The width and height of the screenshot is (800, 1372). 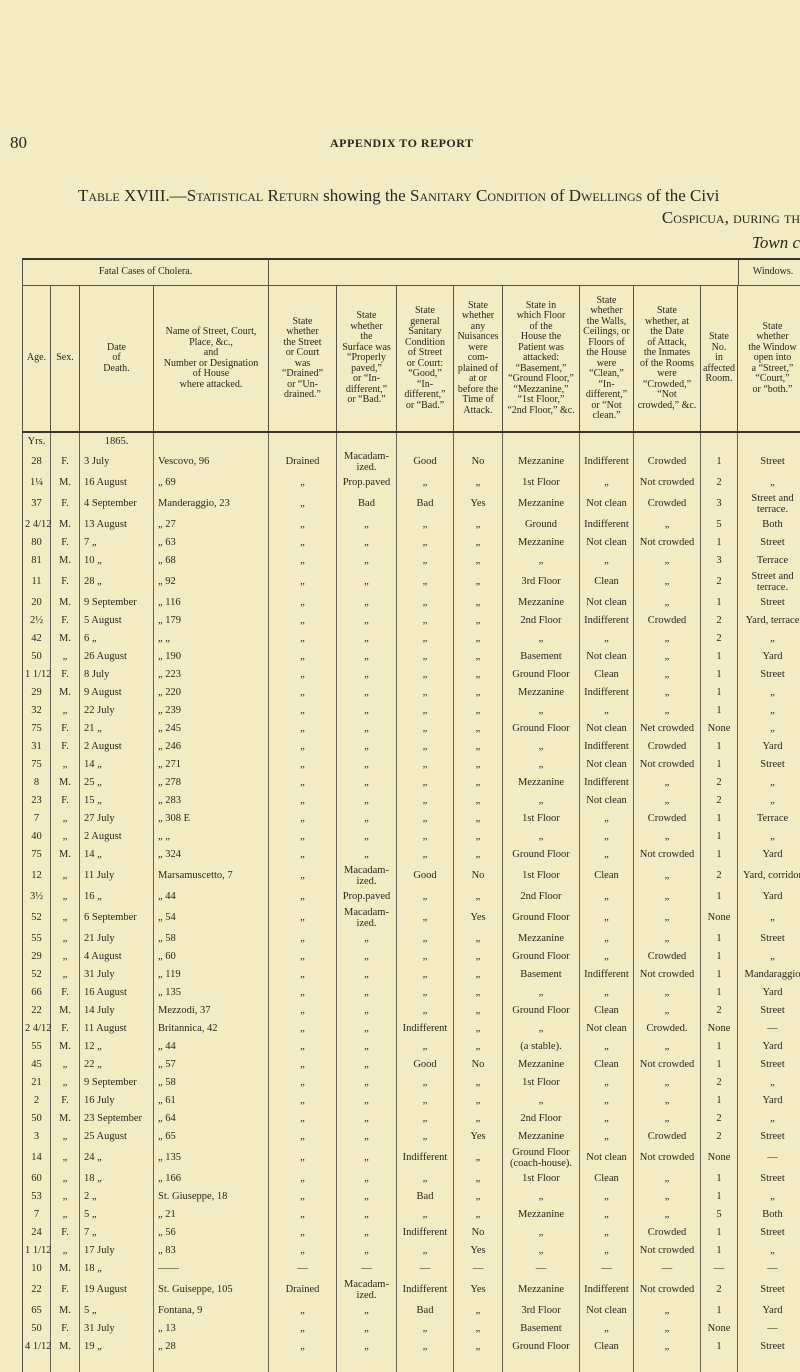 What do you see at coordinates (541, 975) in the screenshot?
I see `cell-floor: Basement` at bounding box center [541, 975].